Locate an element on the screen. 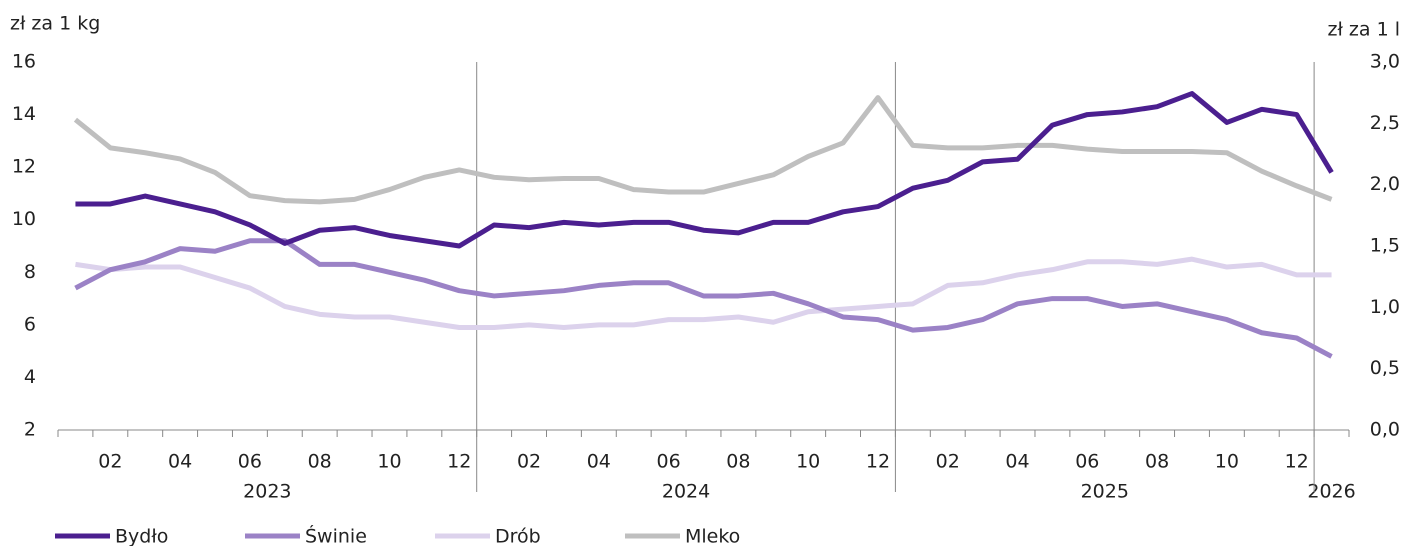  y2-tick-label: 1,0 is located at coordinates (1385, 307).